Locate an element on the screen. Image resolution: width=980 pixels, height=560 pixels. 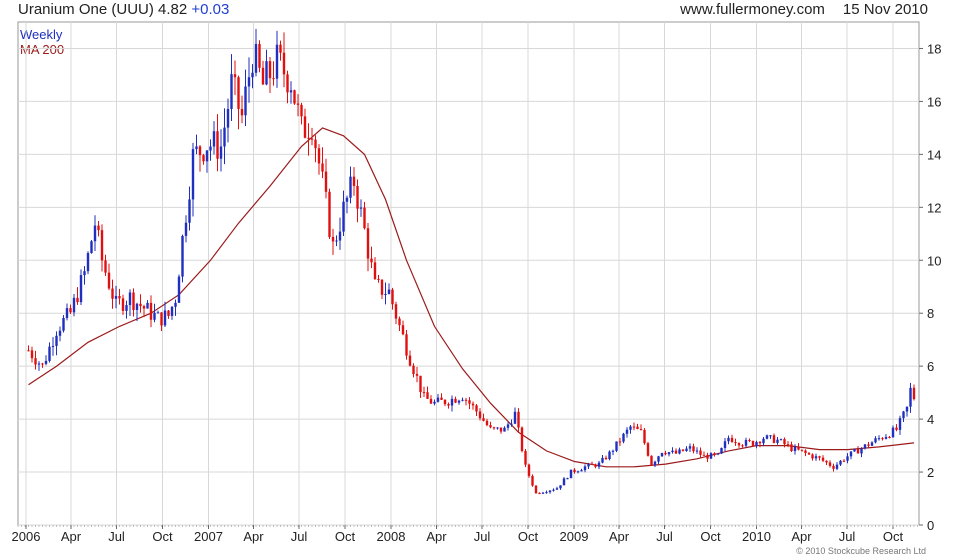
legend-weekly: Weekly is located at coordinates (41, 34).